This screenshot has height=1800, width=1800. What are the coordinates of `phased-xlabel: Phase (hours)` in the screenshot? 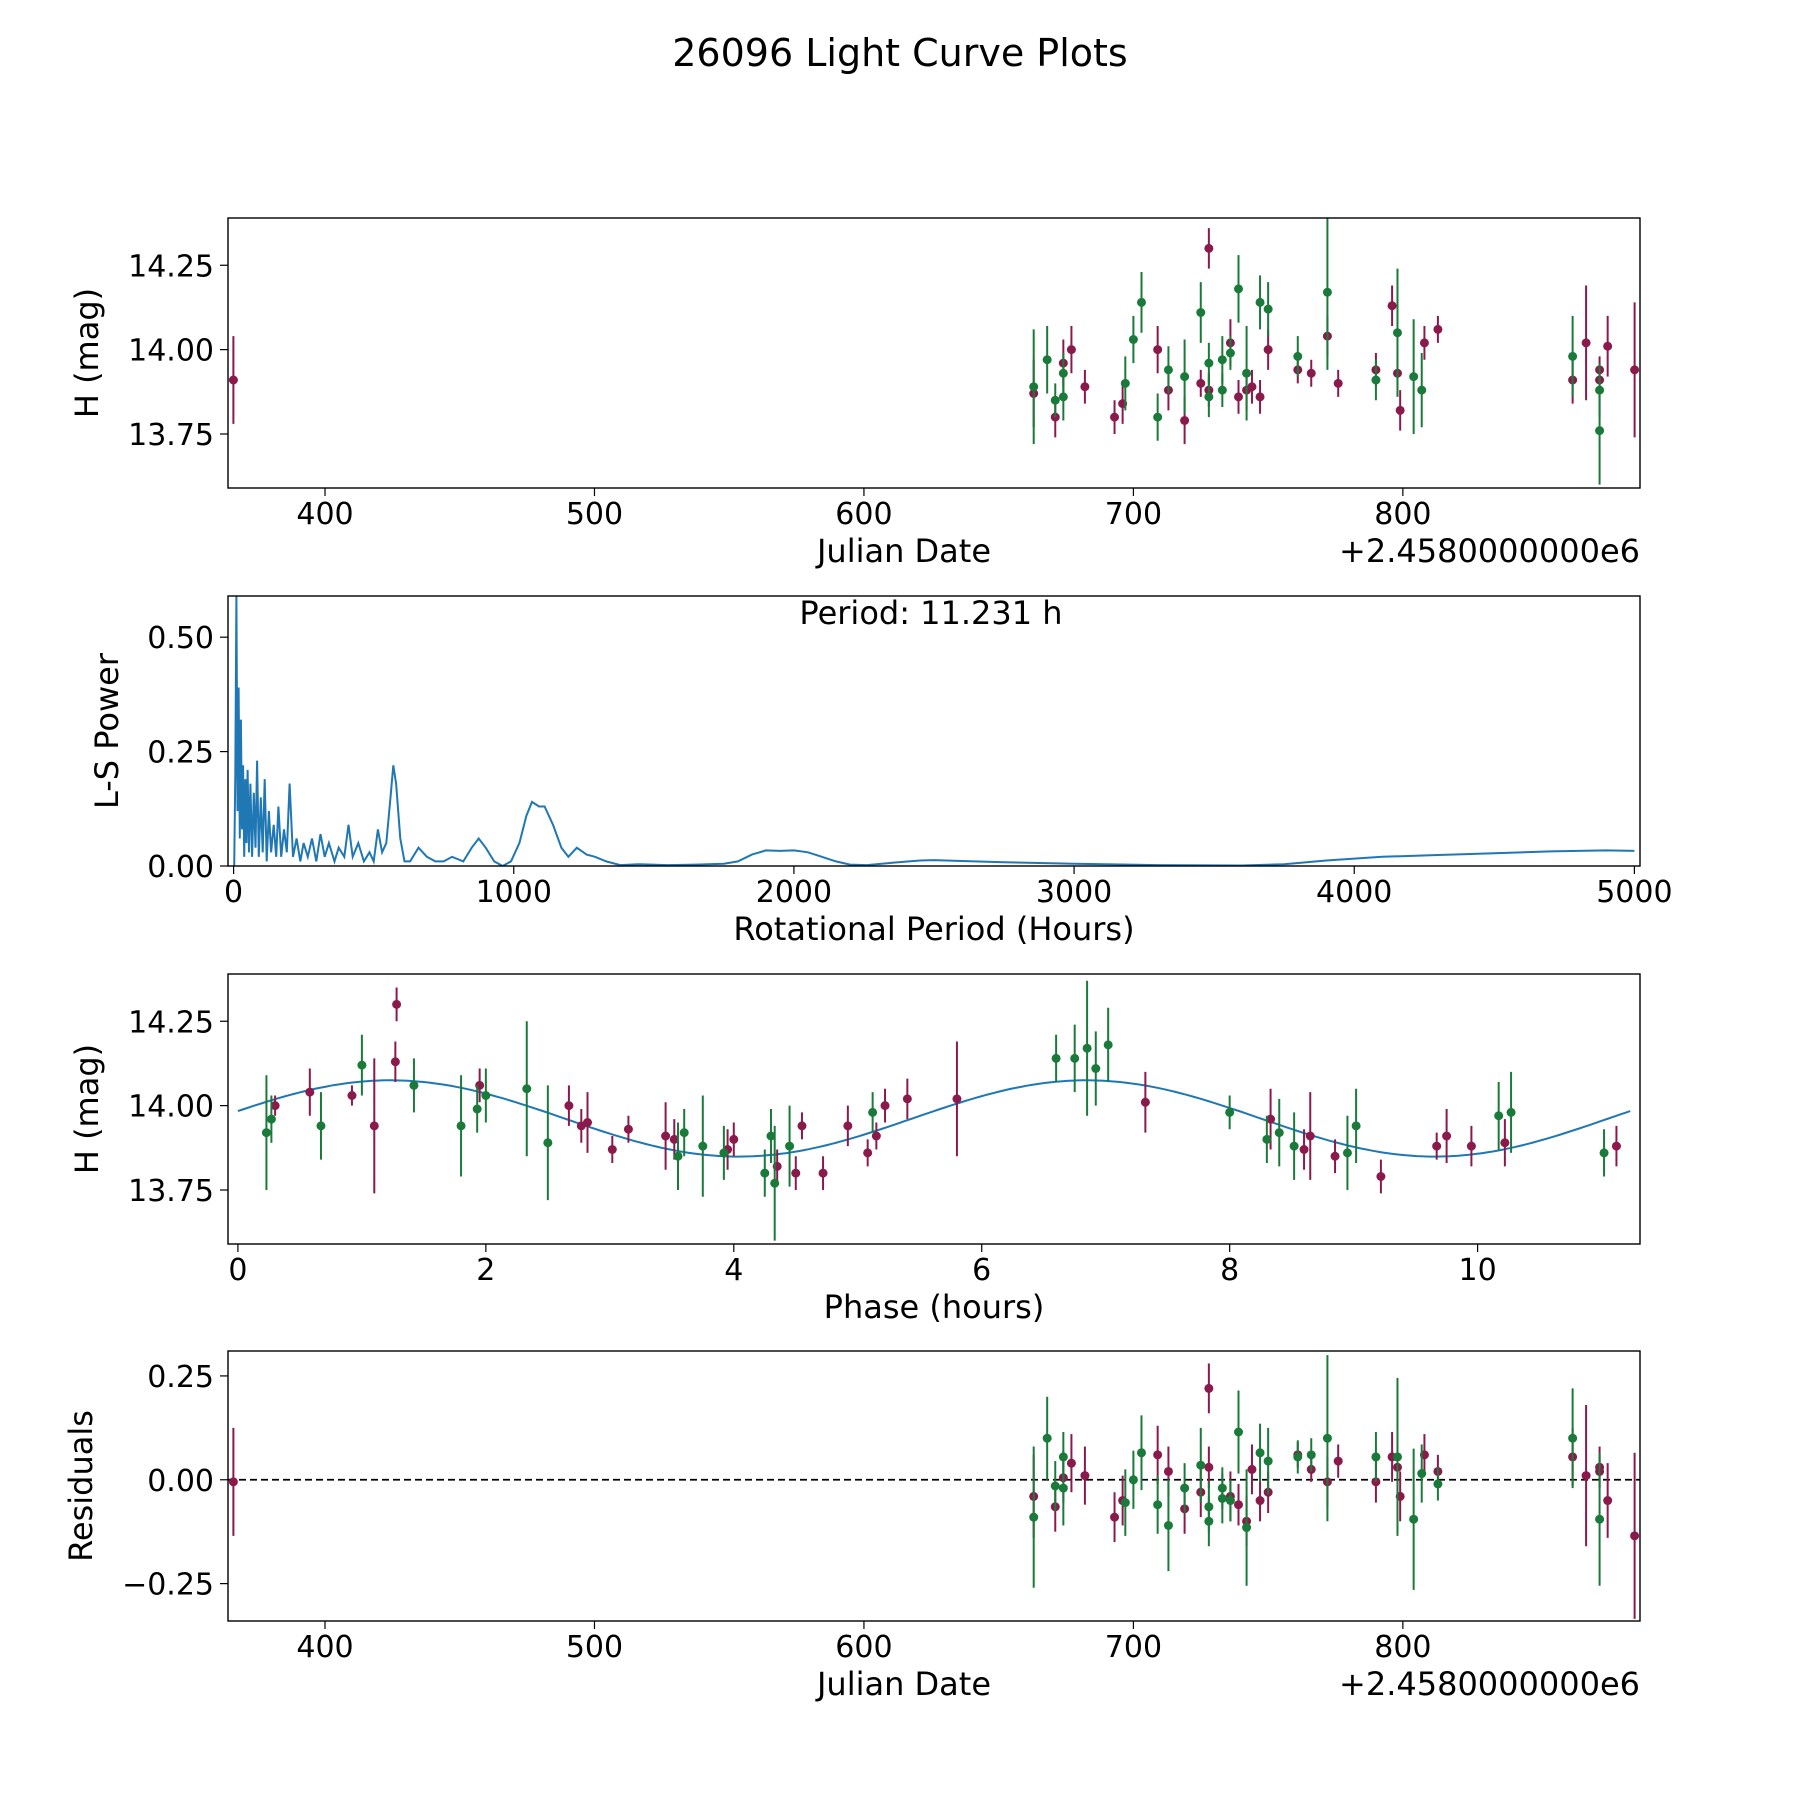 It's located at (934, 1307).